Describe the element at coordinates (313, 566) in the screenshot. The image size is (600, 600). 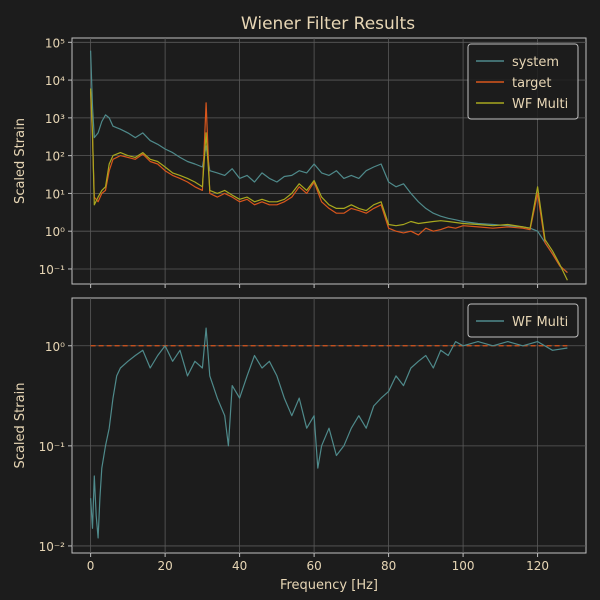
I see `x-tick-label: 60` at that location.